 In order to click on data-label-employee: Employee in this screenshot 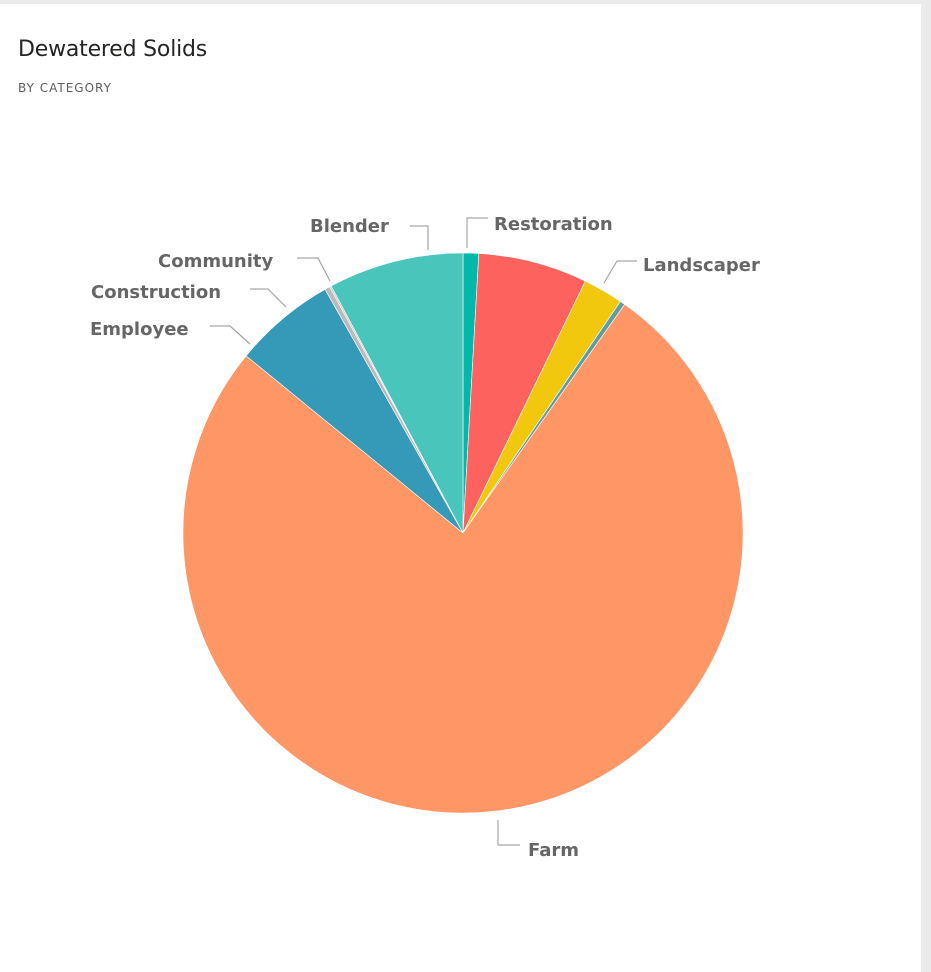, I will do `click(139, 329)`.